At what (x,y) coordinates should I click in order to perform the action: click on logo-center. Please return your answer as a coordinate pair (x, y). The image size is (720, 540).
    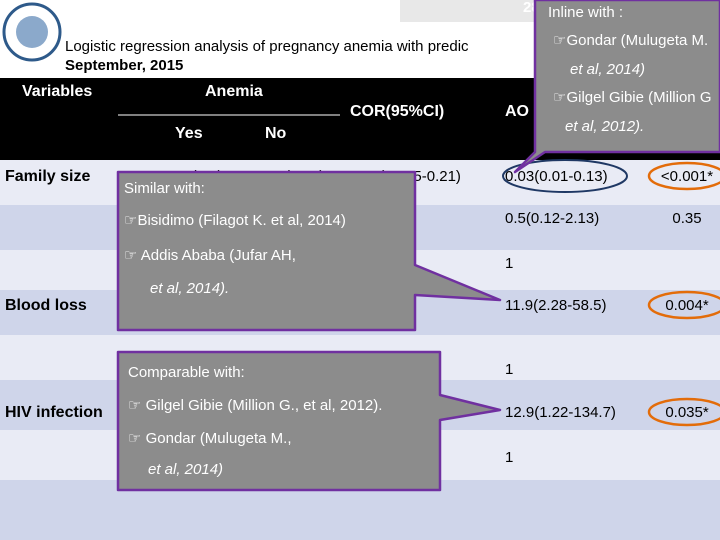
    Looking at the image, I should click on (32, 32).